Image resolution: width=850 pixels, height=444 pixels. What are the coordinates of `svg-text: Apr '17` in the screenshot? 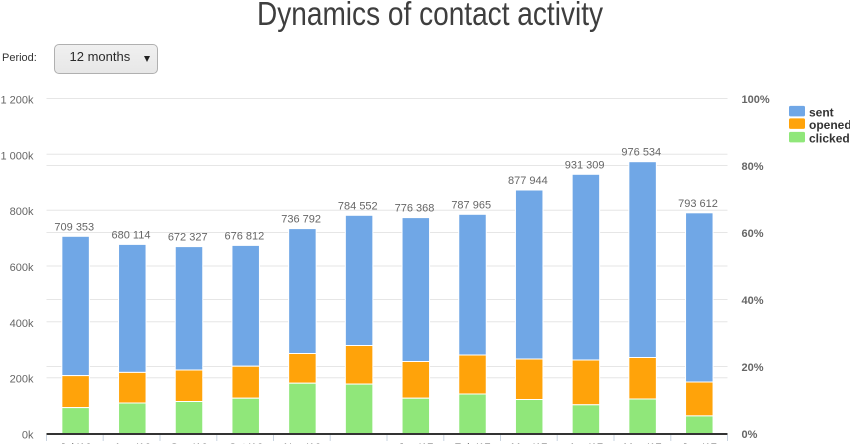 It's located at (586, 443).